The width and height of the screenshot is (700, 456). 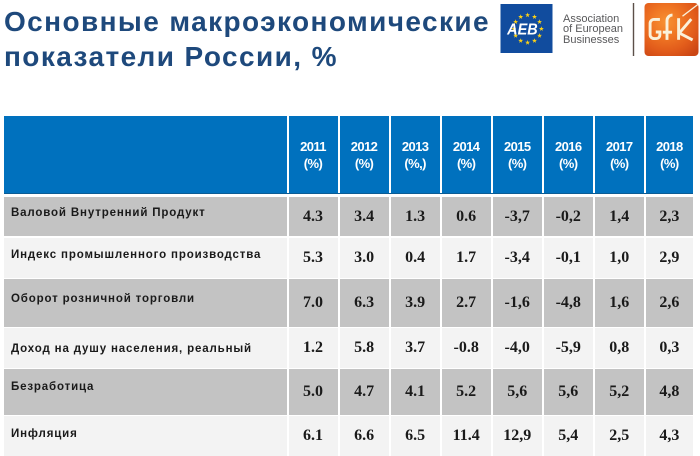 I want to click on svg-text: AEB, so click(x=521, y=30).